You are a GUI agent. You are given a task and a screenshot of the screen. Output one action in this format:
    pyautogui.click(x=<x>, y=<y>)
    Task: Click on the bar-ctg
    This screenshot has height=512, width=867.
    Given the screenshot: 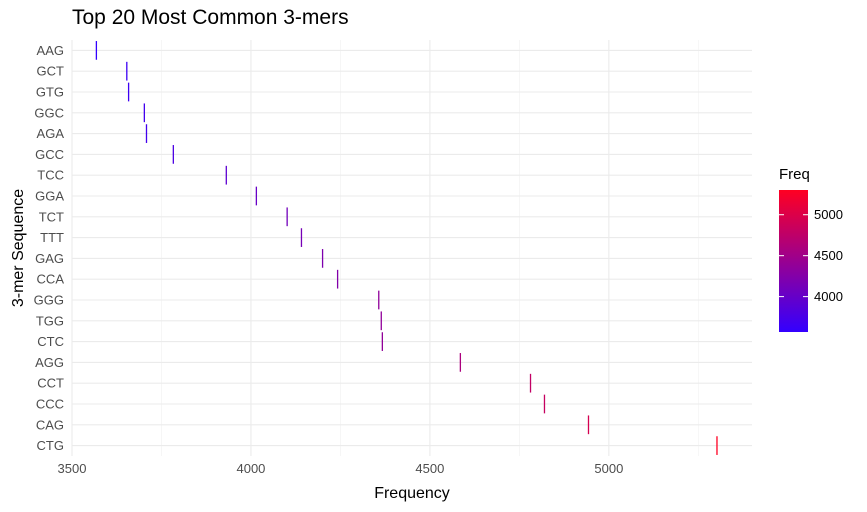 What is the action you would take?
    pyautogui.click(x=717, y=445)
    